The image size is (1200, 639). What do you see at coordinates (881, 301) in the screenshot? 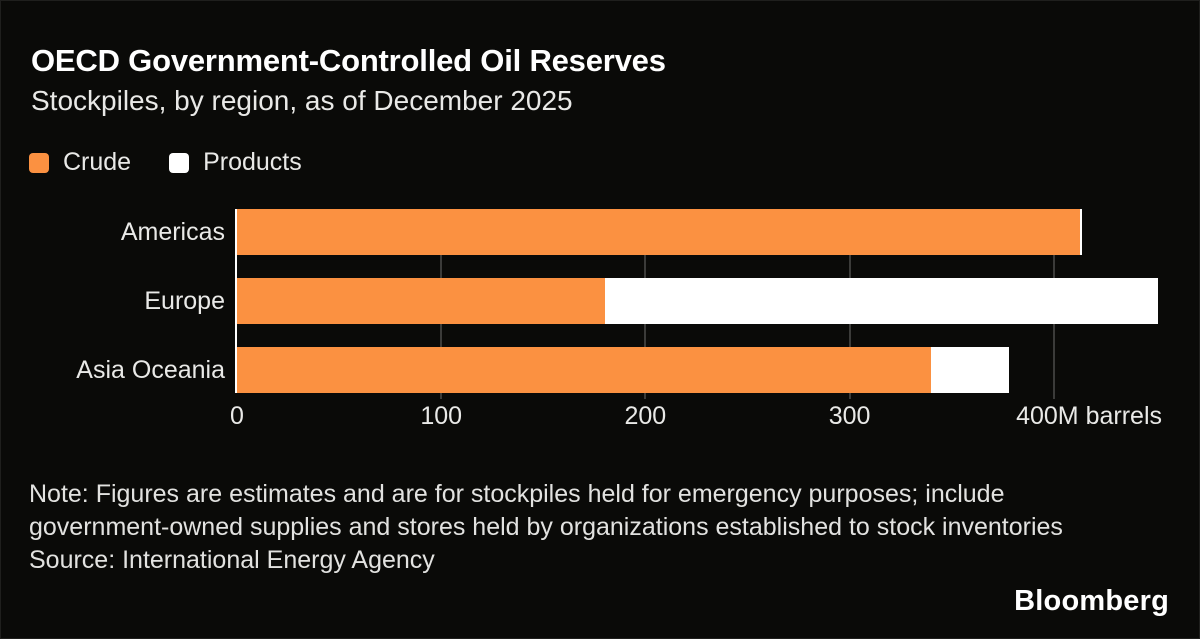
I see `bar-segment-europe-products` at bounding box center [881, 301].